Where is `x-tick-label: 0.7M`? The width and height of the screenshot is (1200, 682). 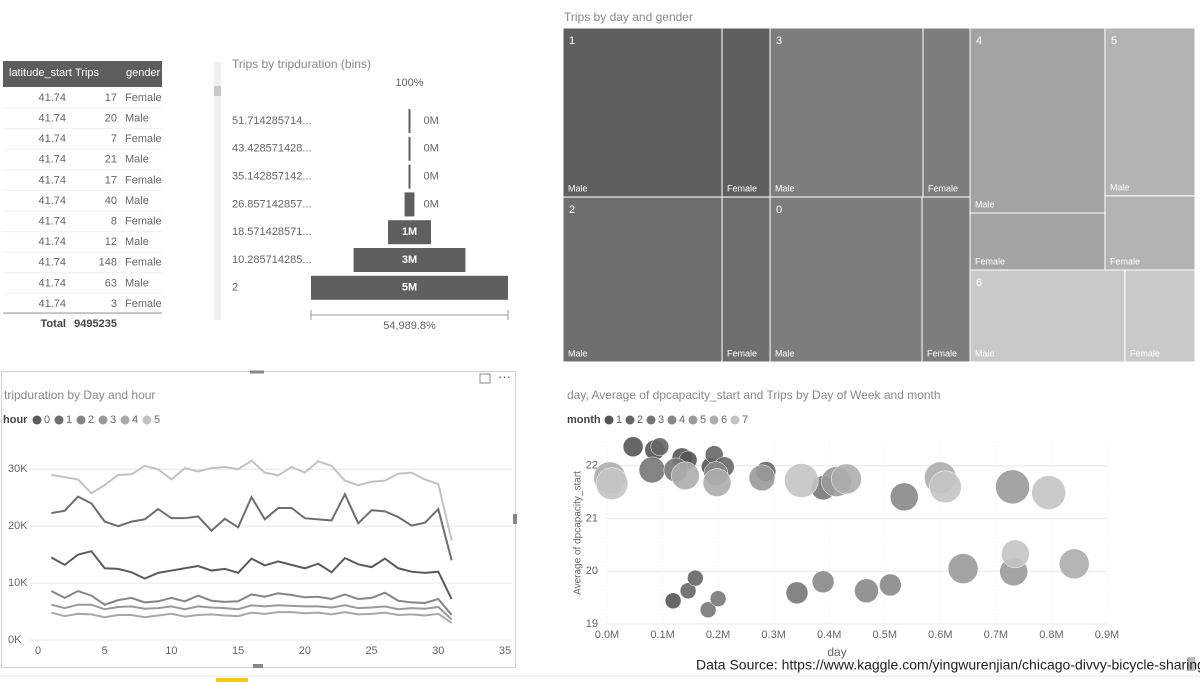
x-tick-label: 0.7M is located at coordinates (996, 635).